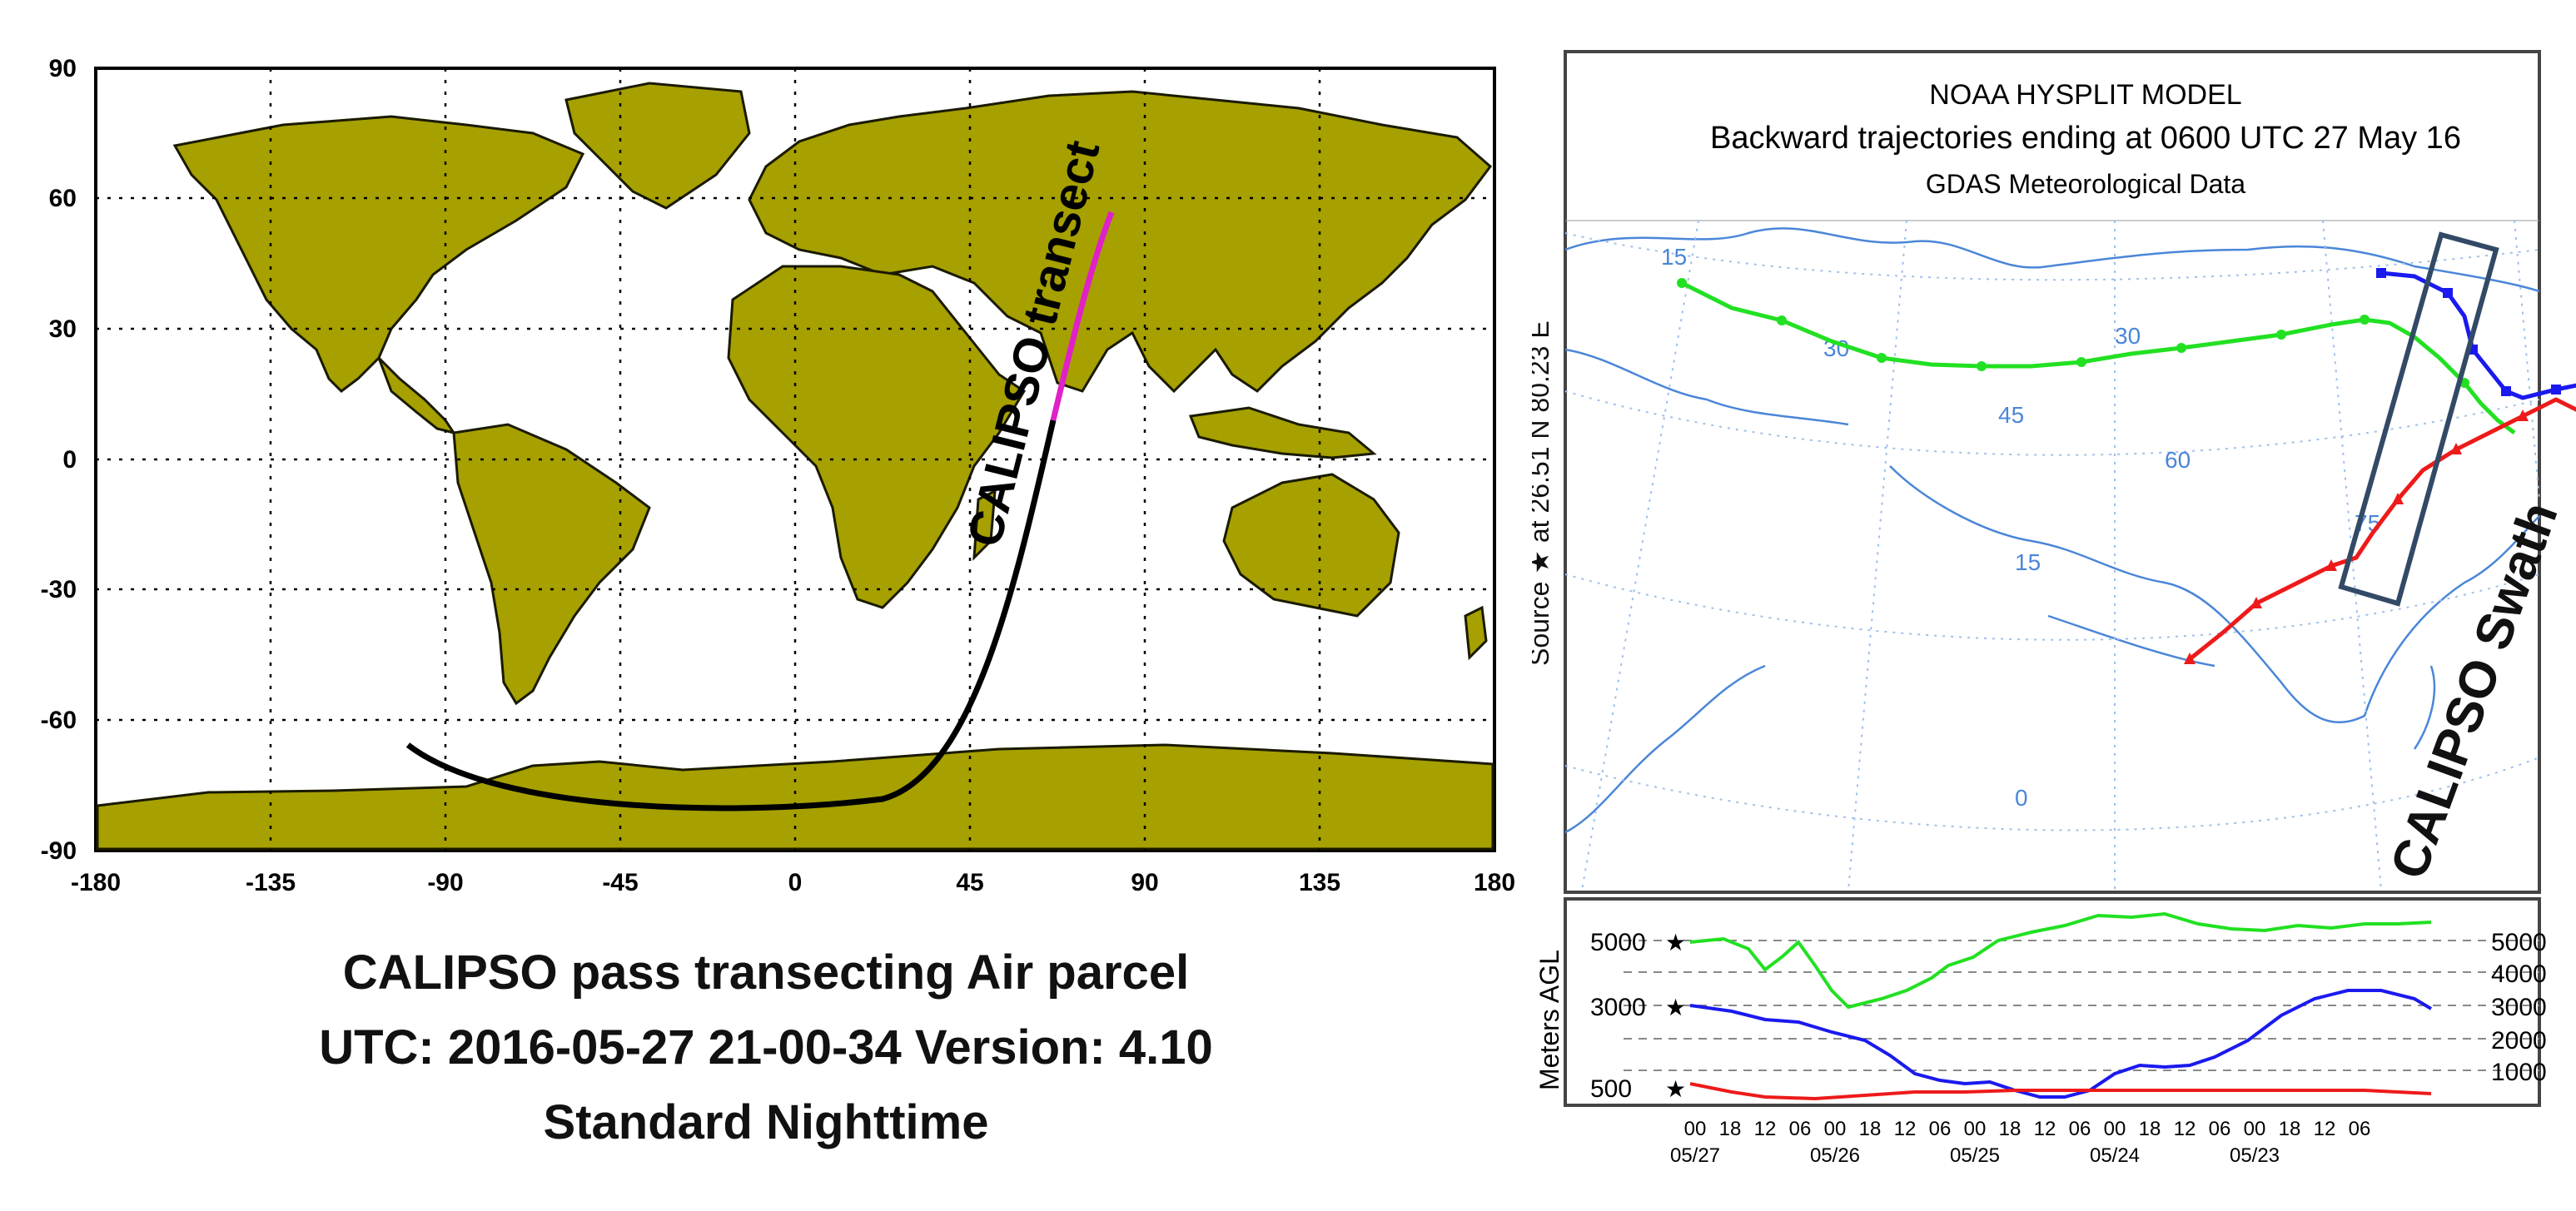 This screenshot has width=2576, height=1211. Describe the element at coordinates (620, 882) in the screenshot. I see `x-tick: -45` at that location.